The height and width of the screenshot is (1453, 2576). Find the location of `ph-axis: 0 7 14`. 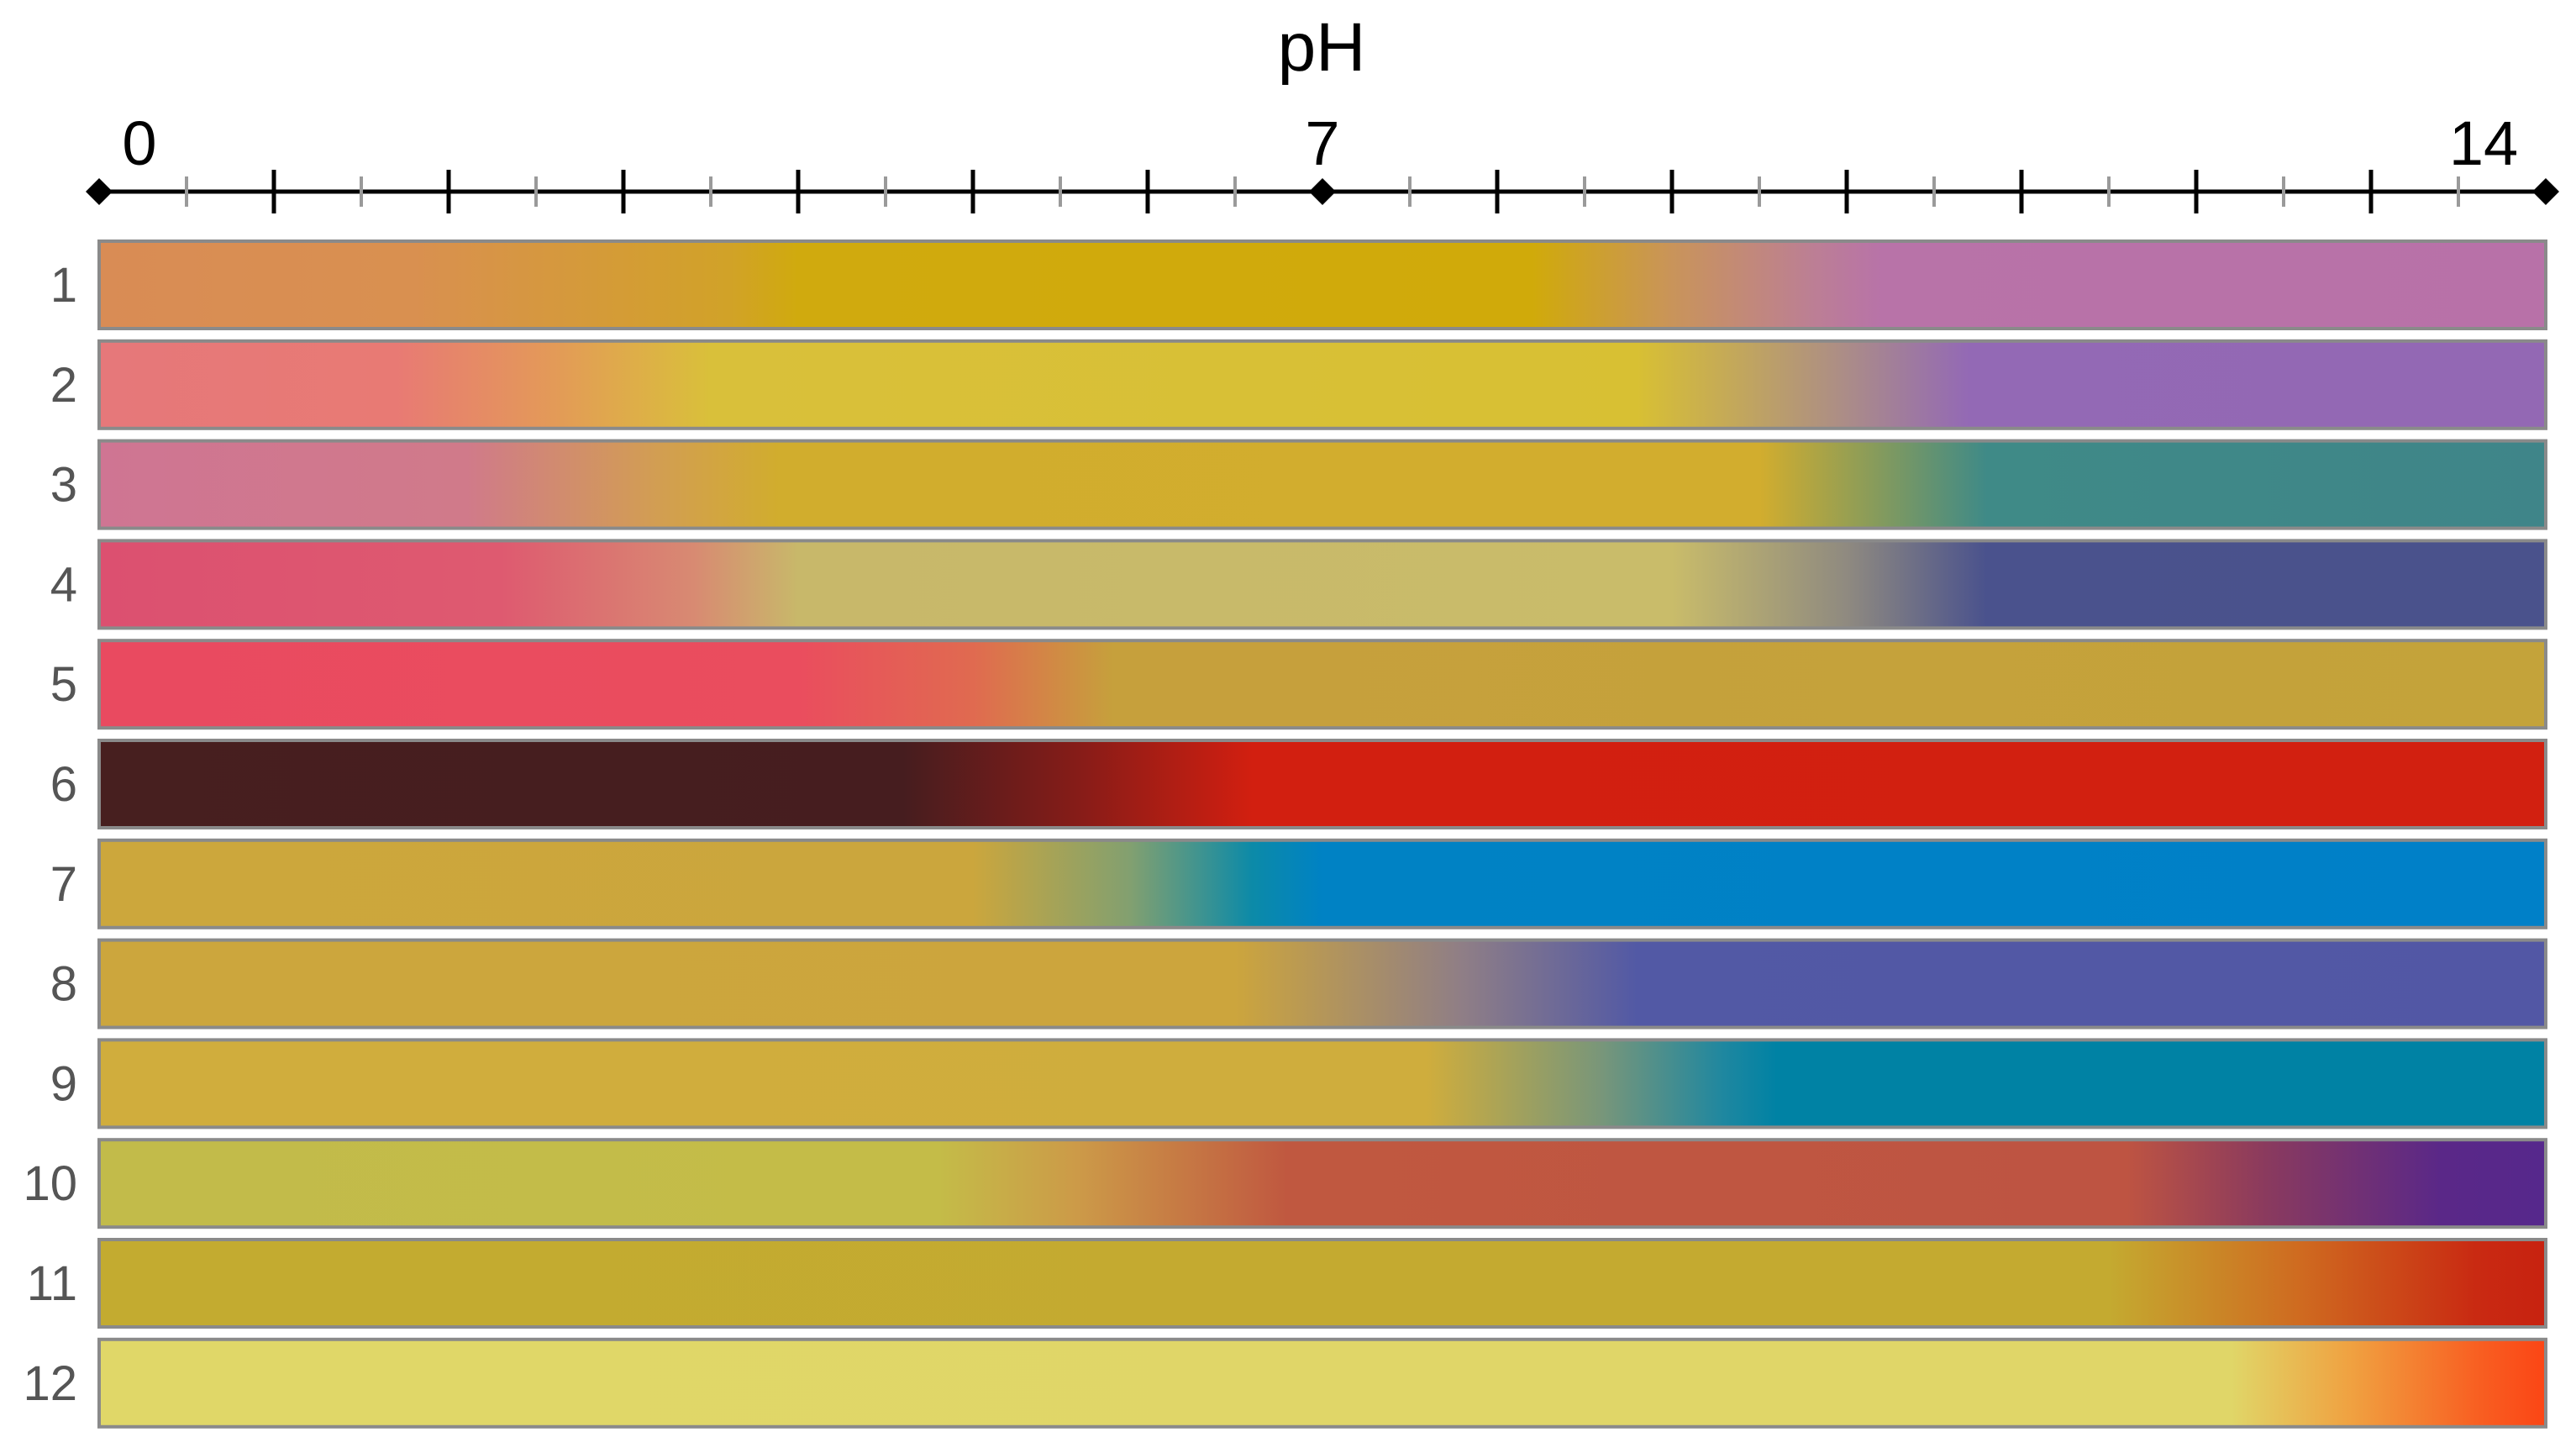

ph-axis: 0 7 14 is located at coordinates (1322, 160).